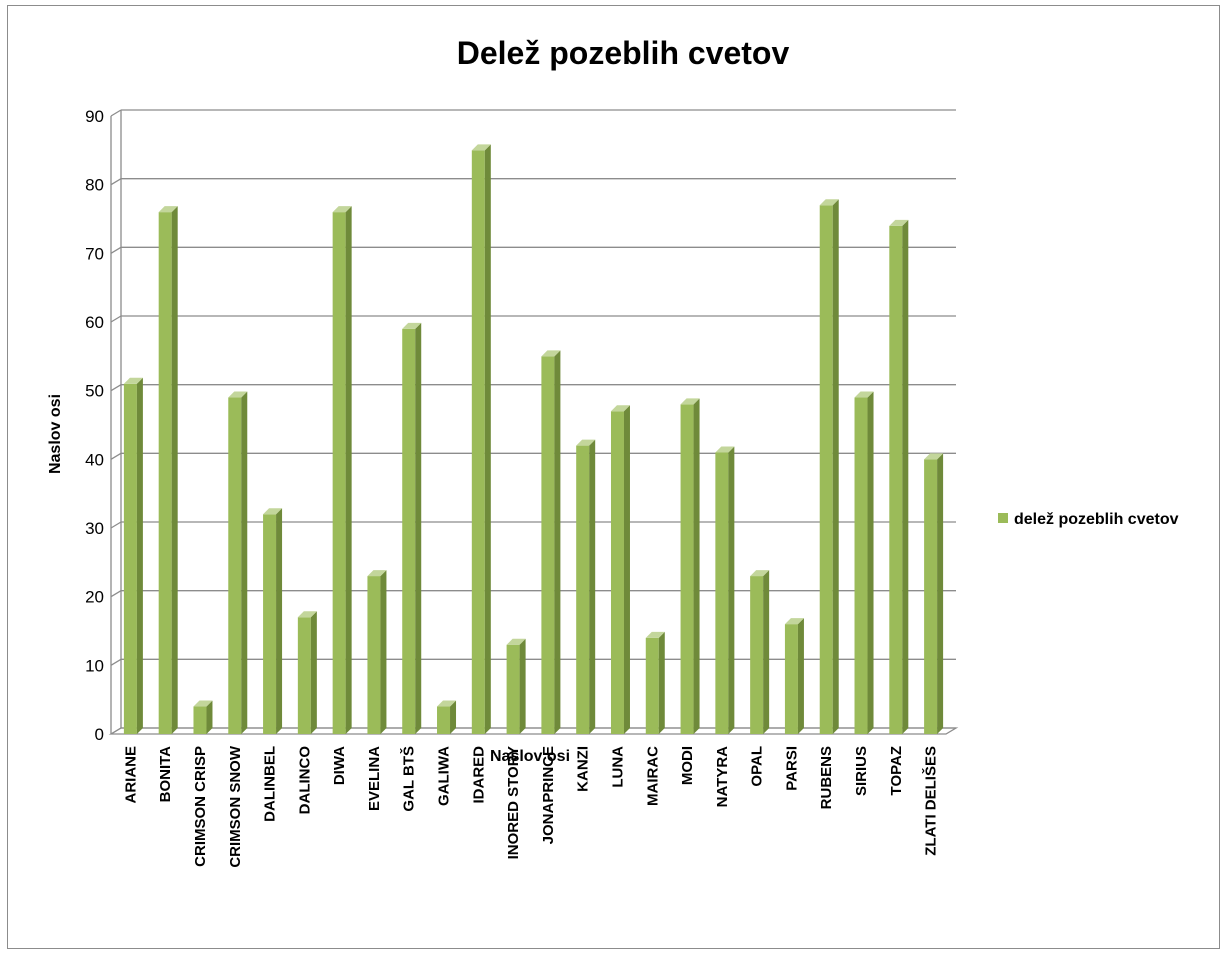  What do you see at coordinates (826, 777) in the screenshot?
I see `x-category-label: RUBENS` at bounding box center [826, 777].